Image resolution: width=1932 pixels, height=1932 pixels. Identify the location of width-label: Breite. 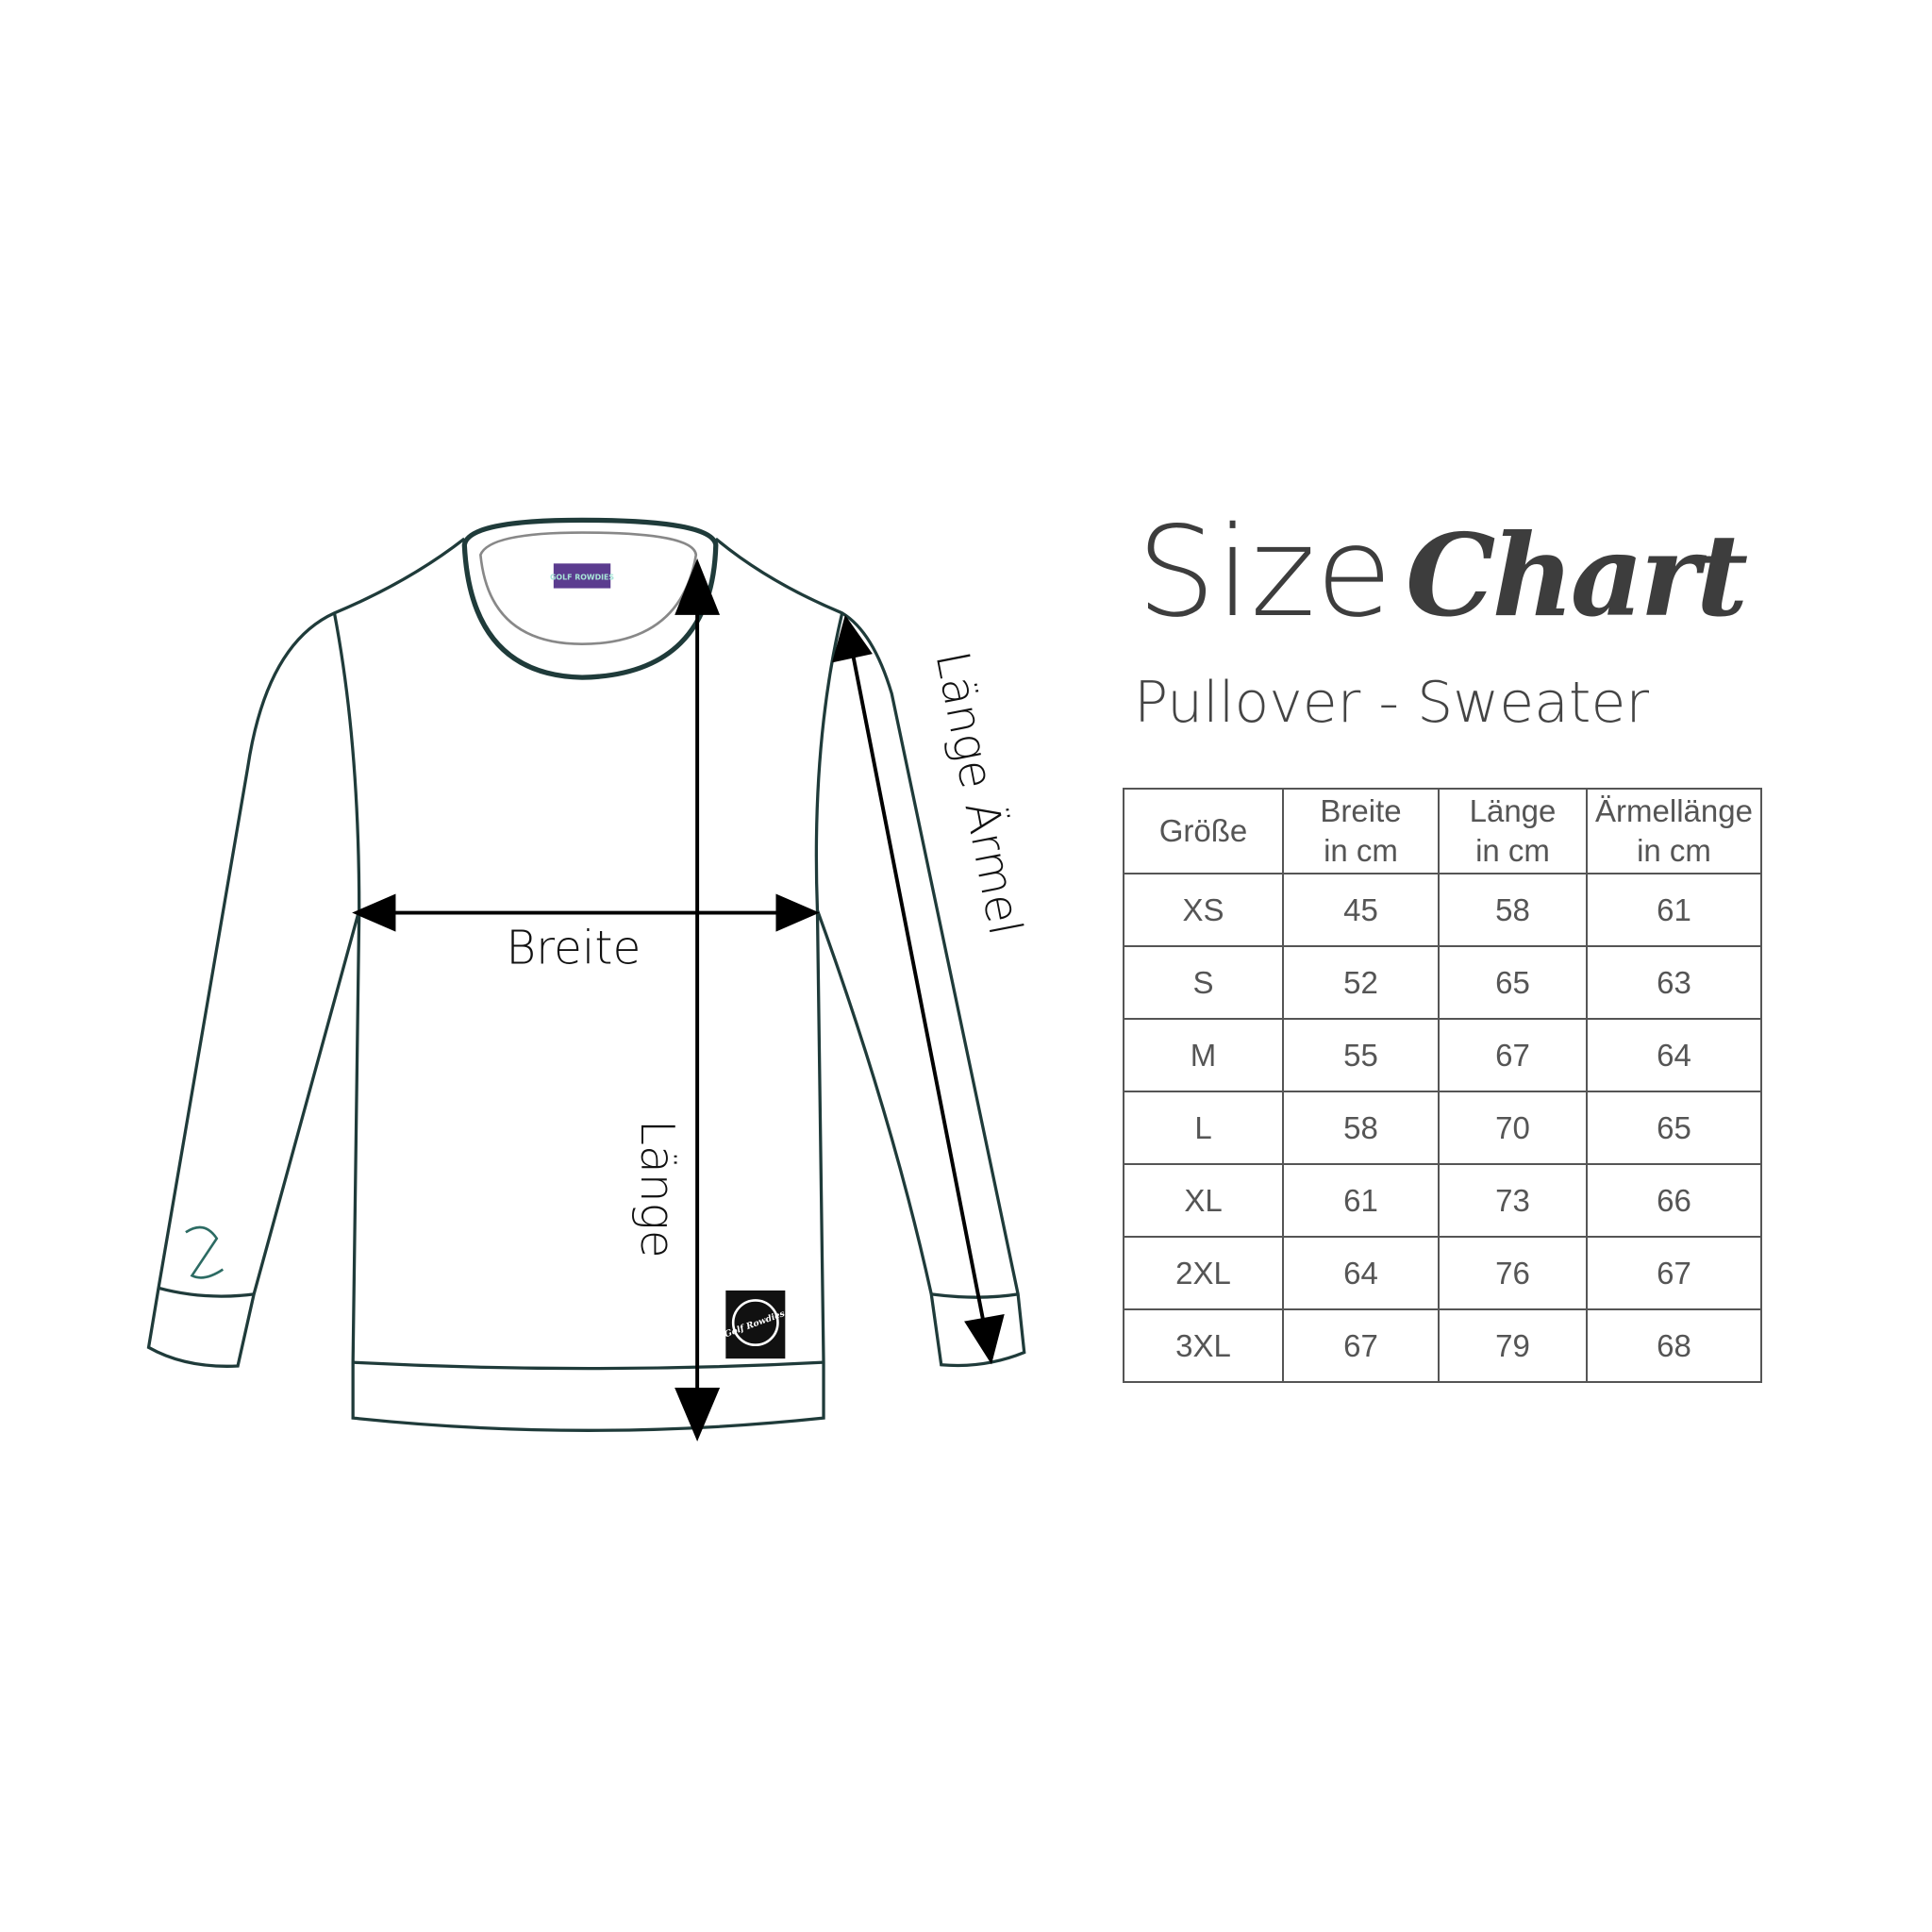
(573, 948).